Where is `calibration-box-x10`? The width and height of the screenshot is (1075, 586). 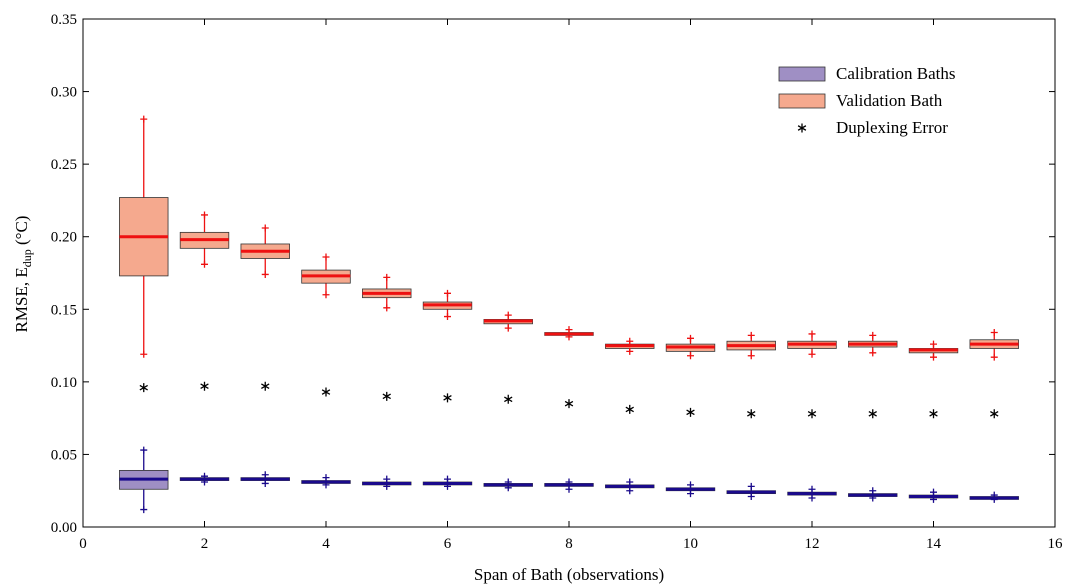 calibration-box-x10 is located at coordinates (690, 489).